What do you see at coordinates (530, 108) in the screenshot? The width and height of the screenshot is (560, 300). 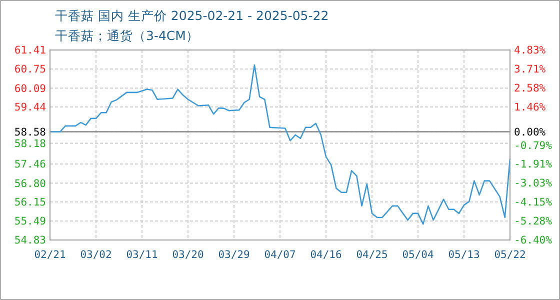 I see `y2-tick-label: 1.46%` at bounding box center [530, 108].